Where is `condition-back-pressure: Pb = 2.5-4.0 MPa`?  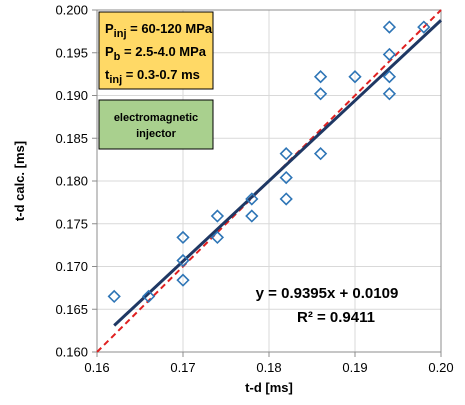
condition-back-pressure: Pb = 2.5-4.0 MPa is located at coordinates (156, 53).